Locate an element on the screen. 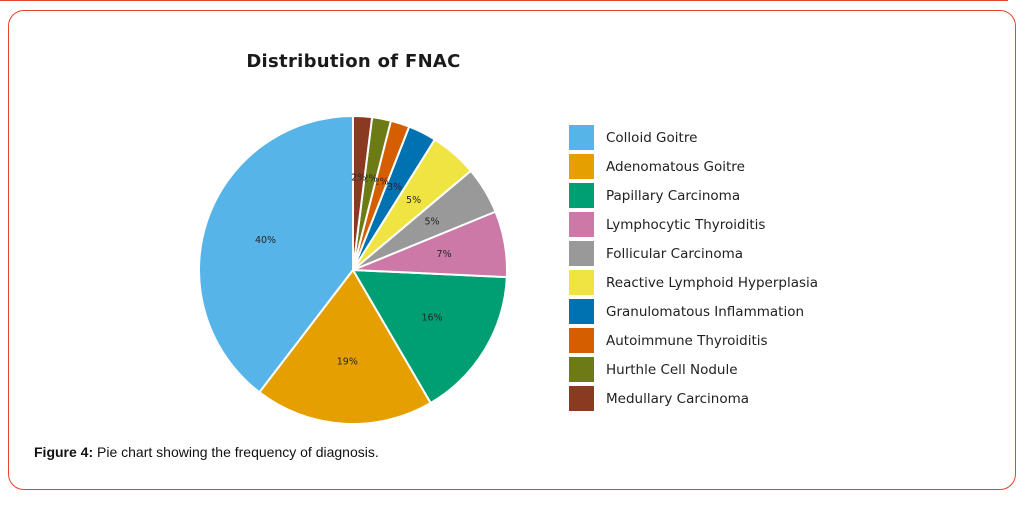 This screenshot has height=515, width=1029. legend-item-reactive-lymphoid-hyperplasia: Reactive Lymphoid Hyperplasia is located at coordinates (693, 282).